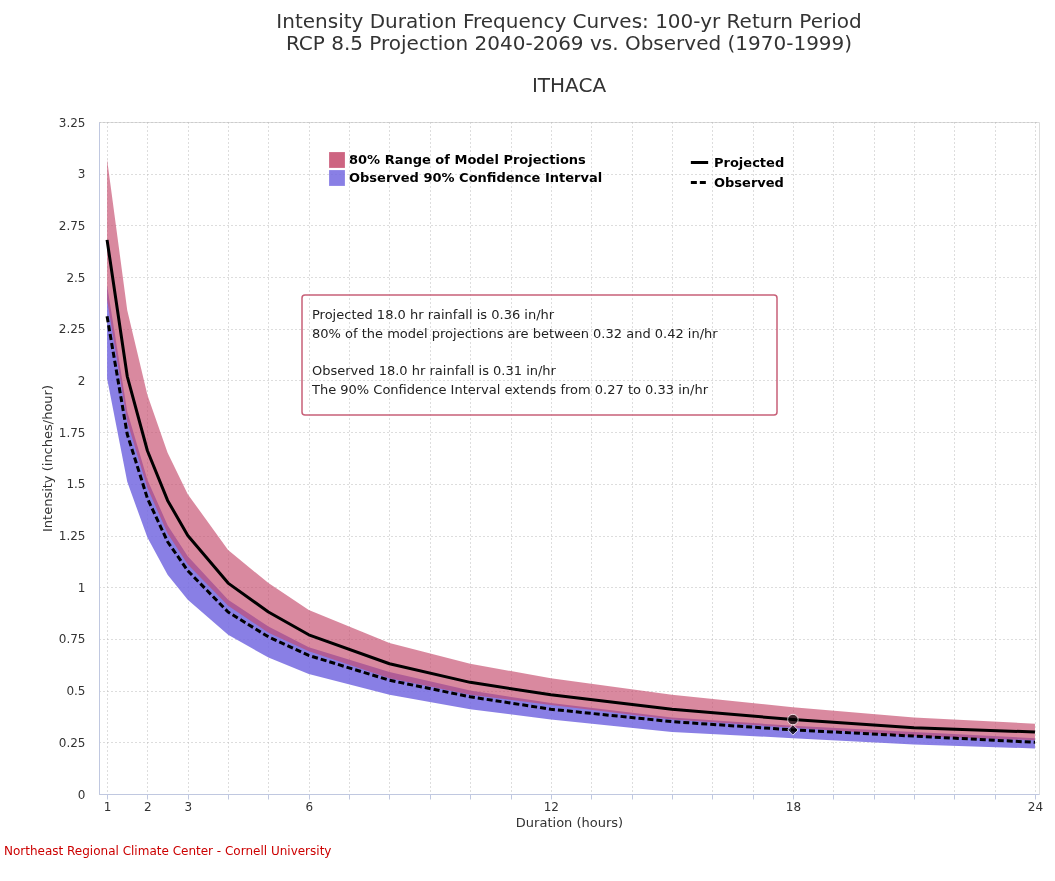 Image resolution: width=1055 pixels, height=881 pixels. Describe the element at coordinates (81, 587) in the screenshot. I see `y-tick-label: 1` at that location.